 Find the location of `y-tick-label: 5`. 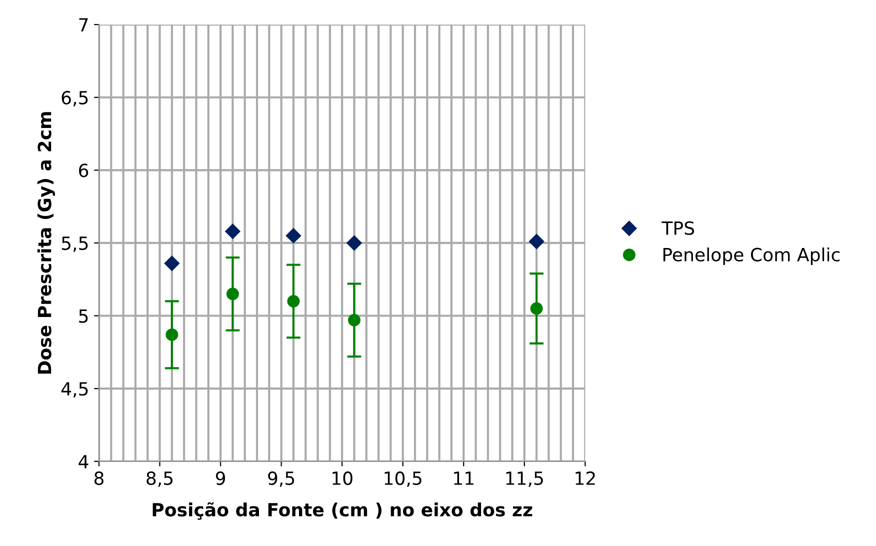

y-tick-label: 5 is located at coordinates (83, 316).